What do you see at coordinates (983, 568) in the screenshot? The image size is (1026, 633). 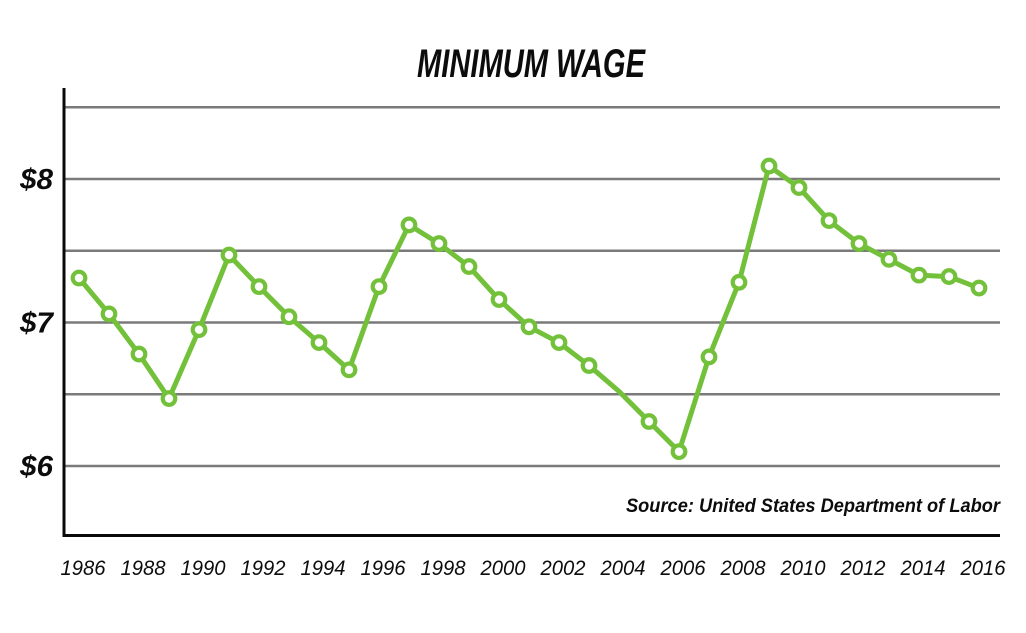 I see `x-tick-label: 2016` at bounding box center [983, 568].